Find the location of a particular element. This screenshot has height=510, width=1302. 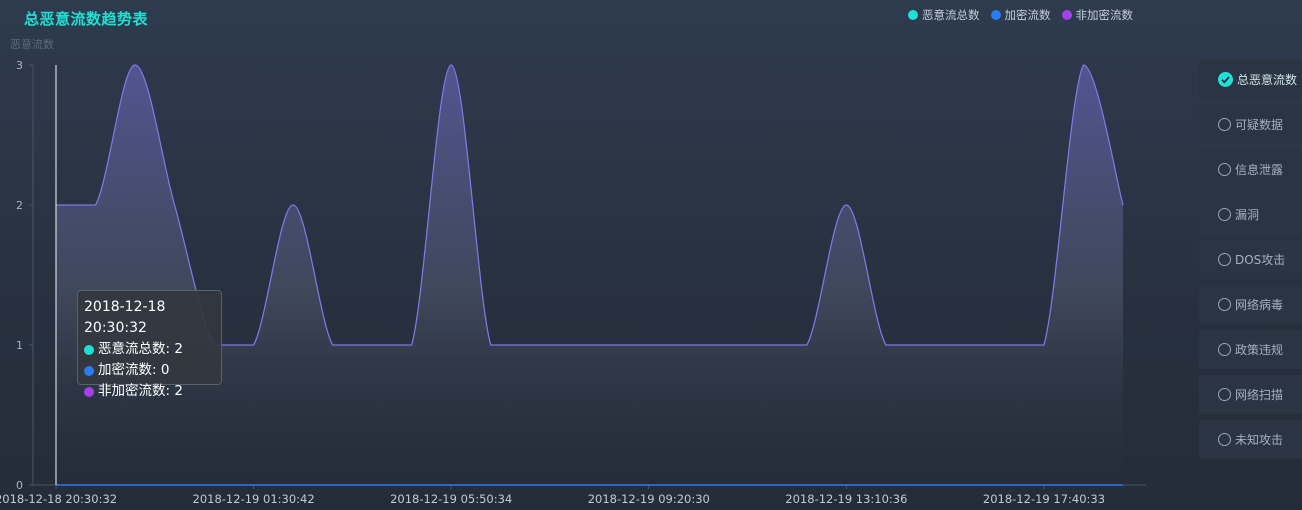

tooltip-row-total: 恶意流总数: 2 is located at coordinates (149, 349).